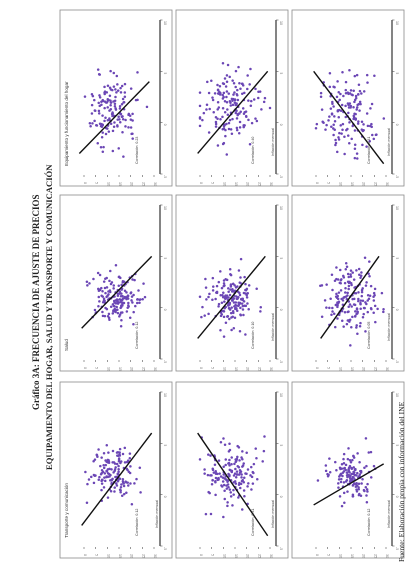  What do you see at coordinates (350, 297) in the screenshot?
I see `trend-line` at bounding box center [350, 297].